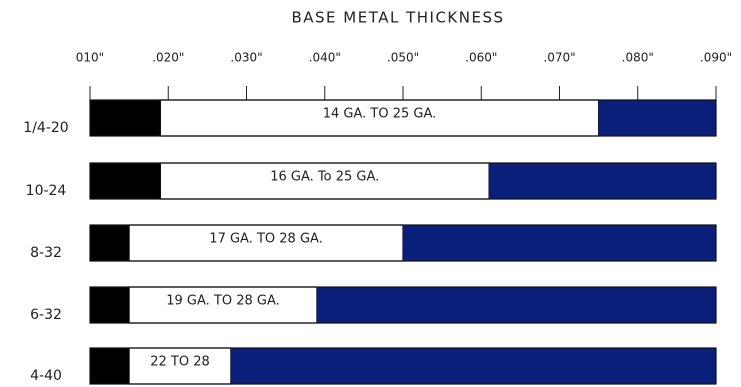  Describe the element at coordinates (46, 315) in the screenshot. I see `category-label: 6-32` at that location.